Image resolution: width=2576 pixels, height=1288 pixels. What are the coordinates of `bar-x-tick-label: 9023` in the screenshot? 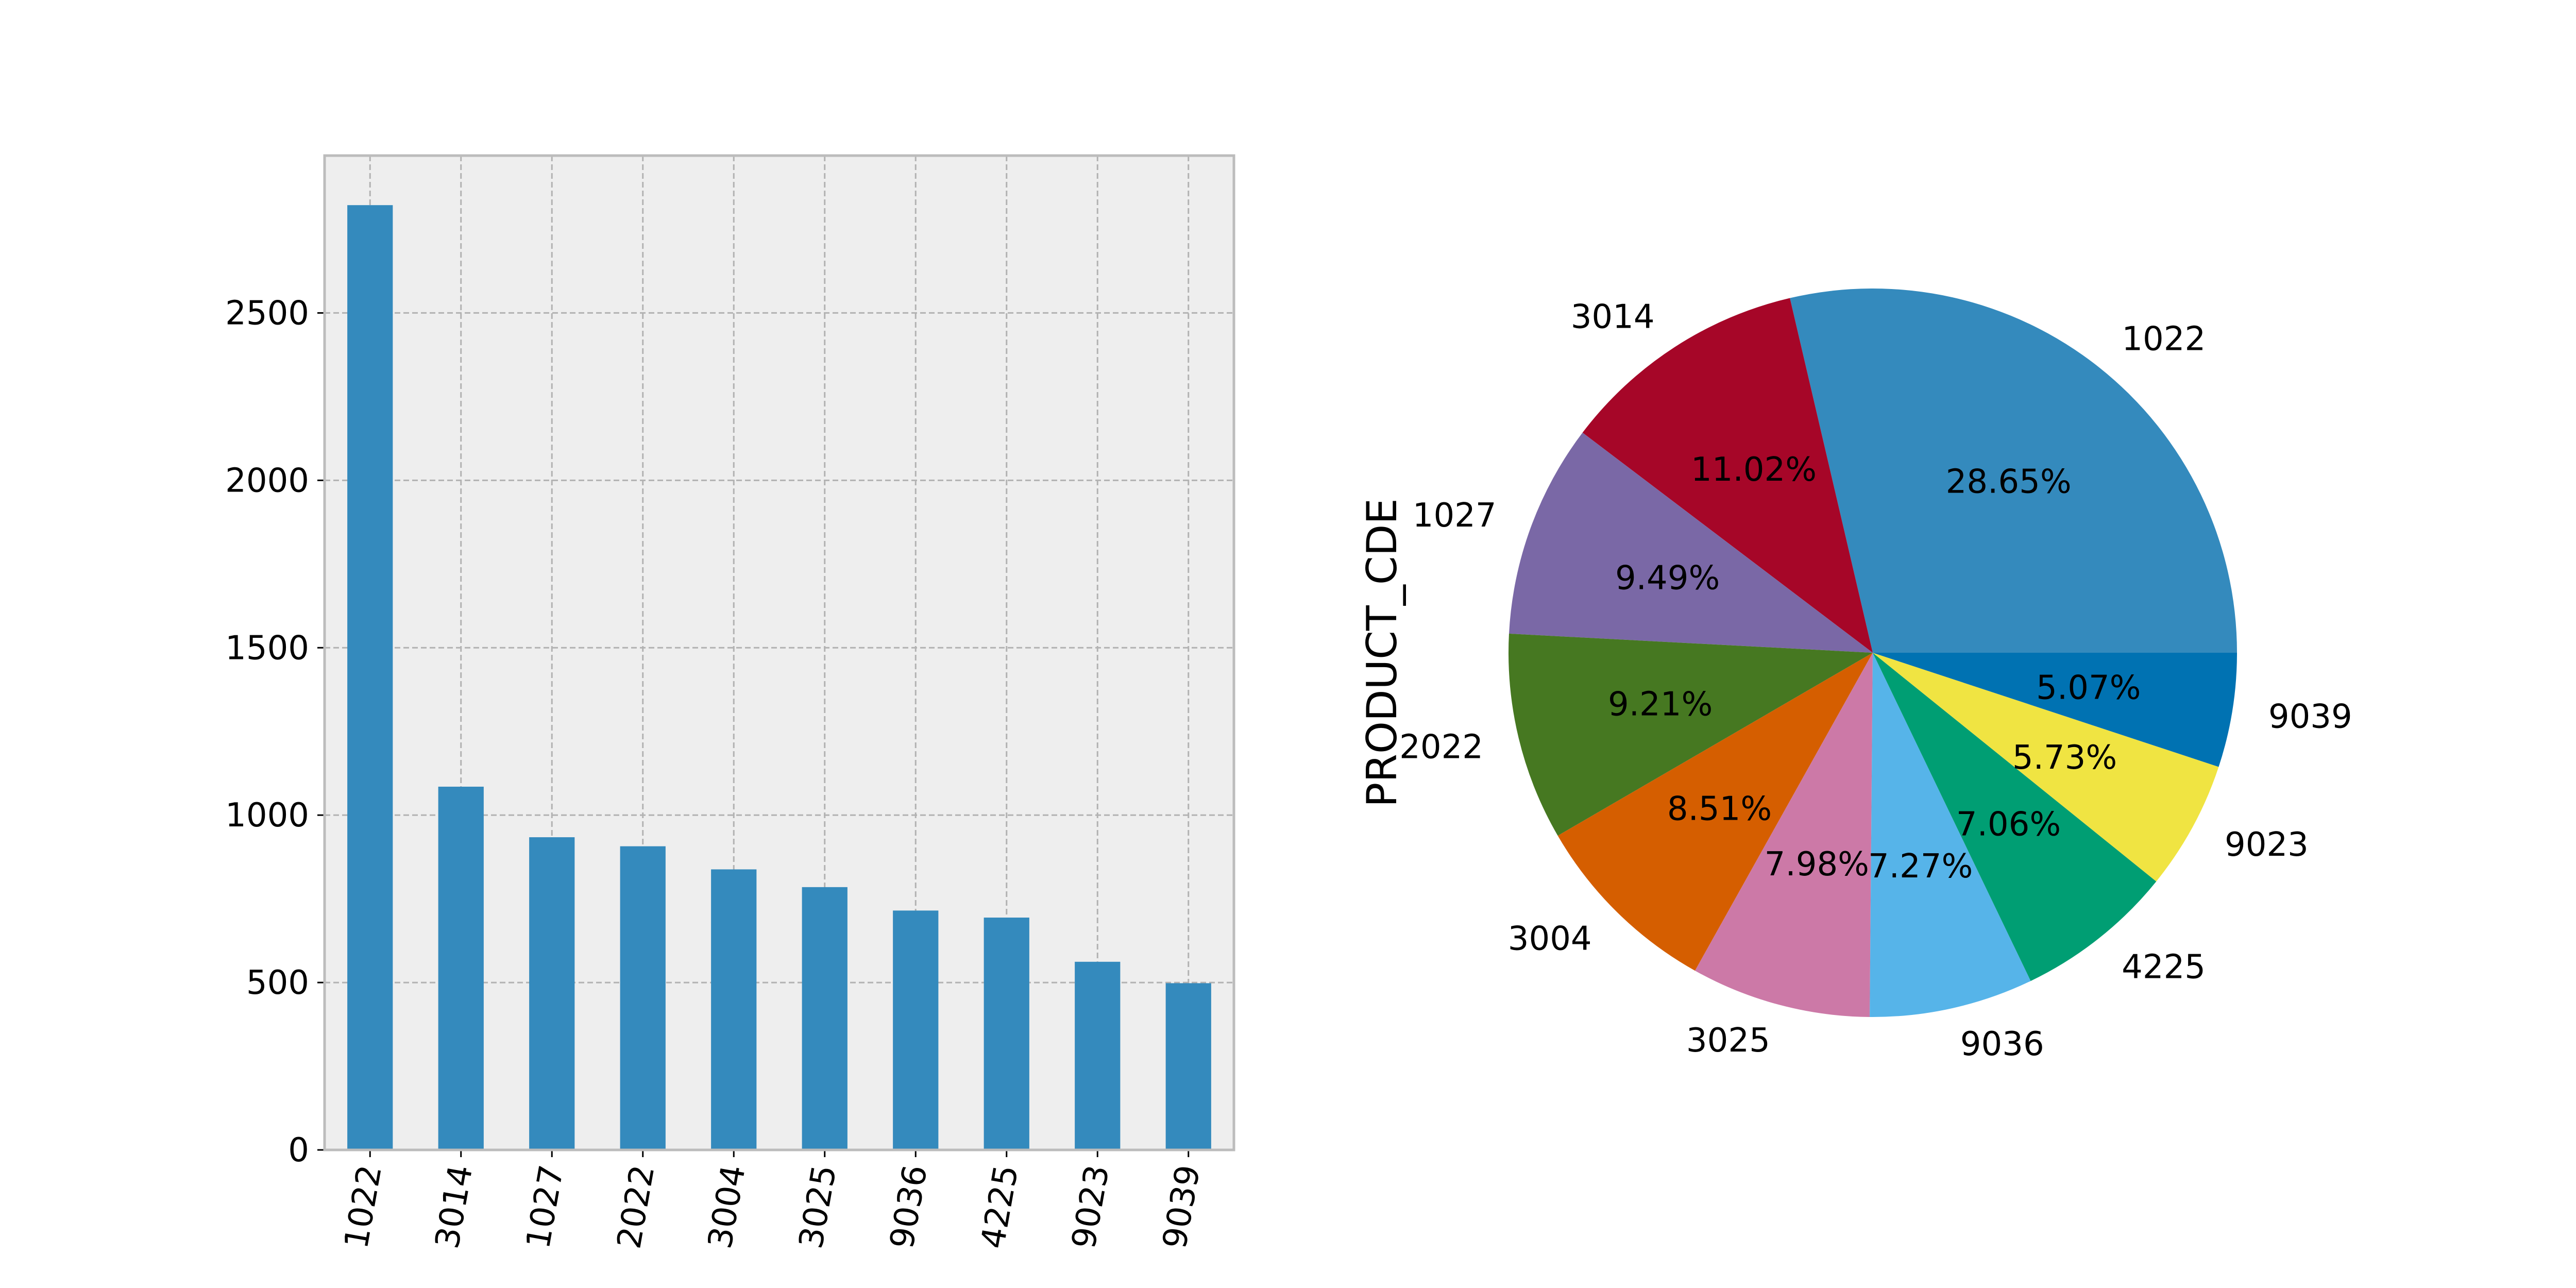 It's located at (1091, 1206).